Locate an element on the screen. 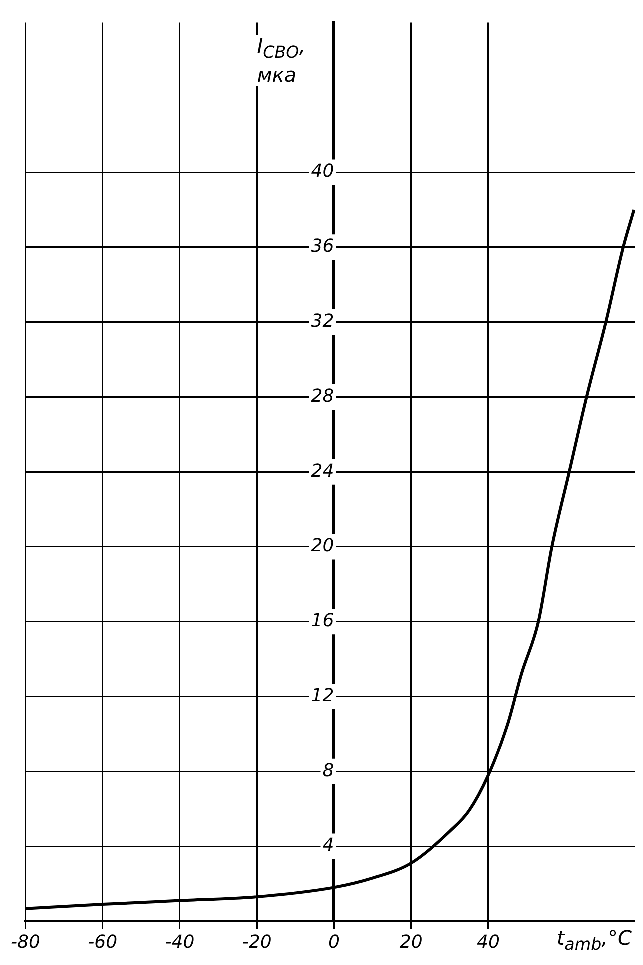 Image resolution: width=643 pixels, height=965 pixels. y-tick-label: 8 is located at coordinates (328, 771).